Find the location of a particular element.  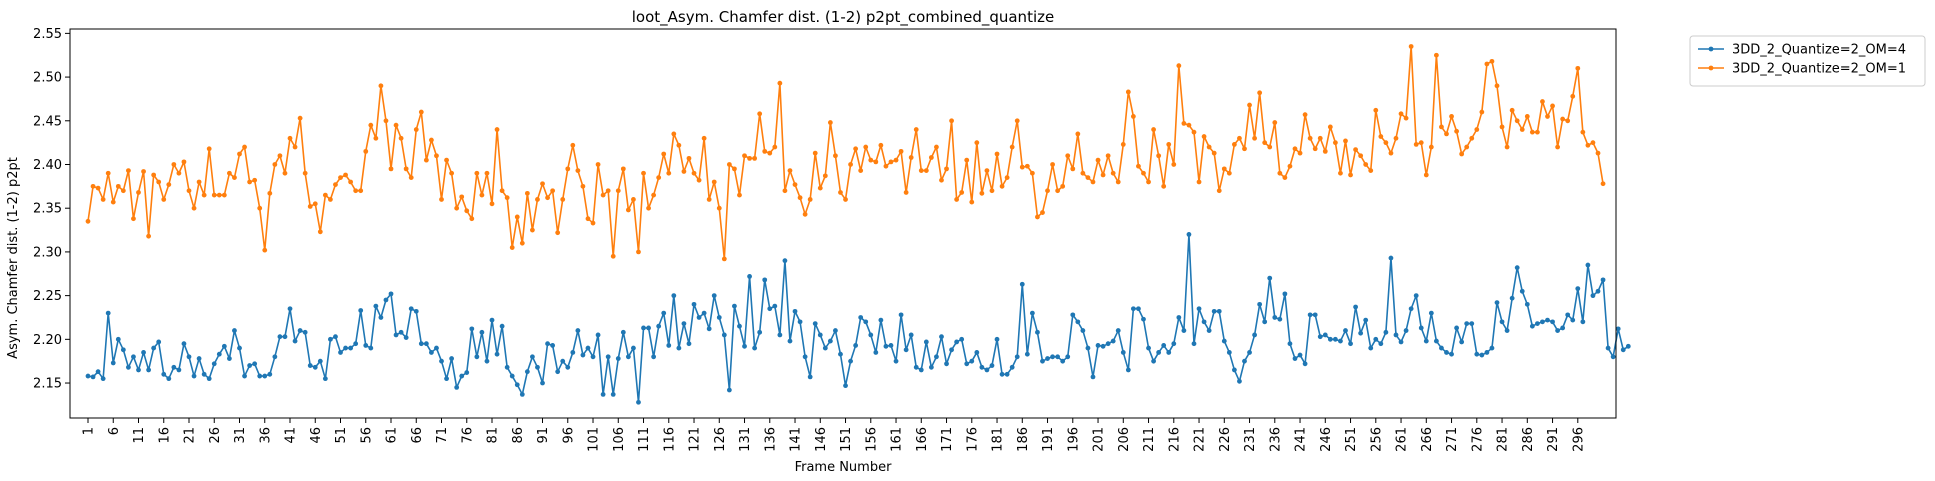

x-tick-label: 126 is located at coordinates (720, 439).